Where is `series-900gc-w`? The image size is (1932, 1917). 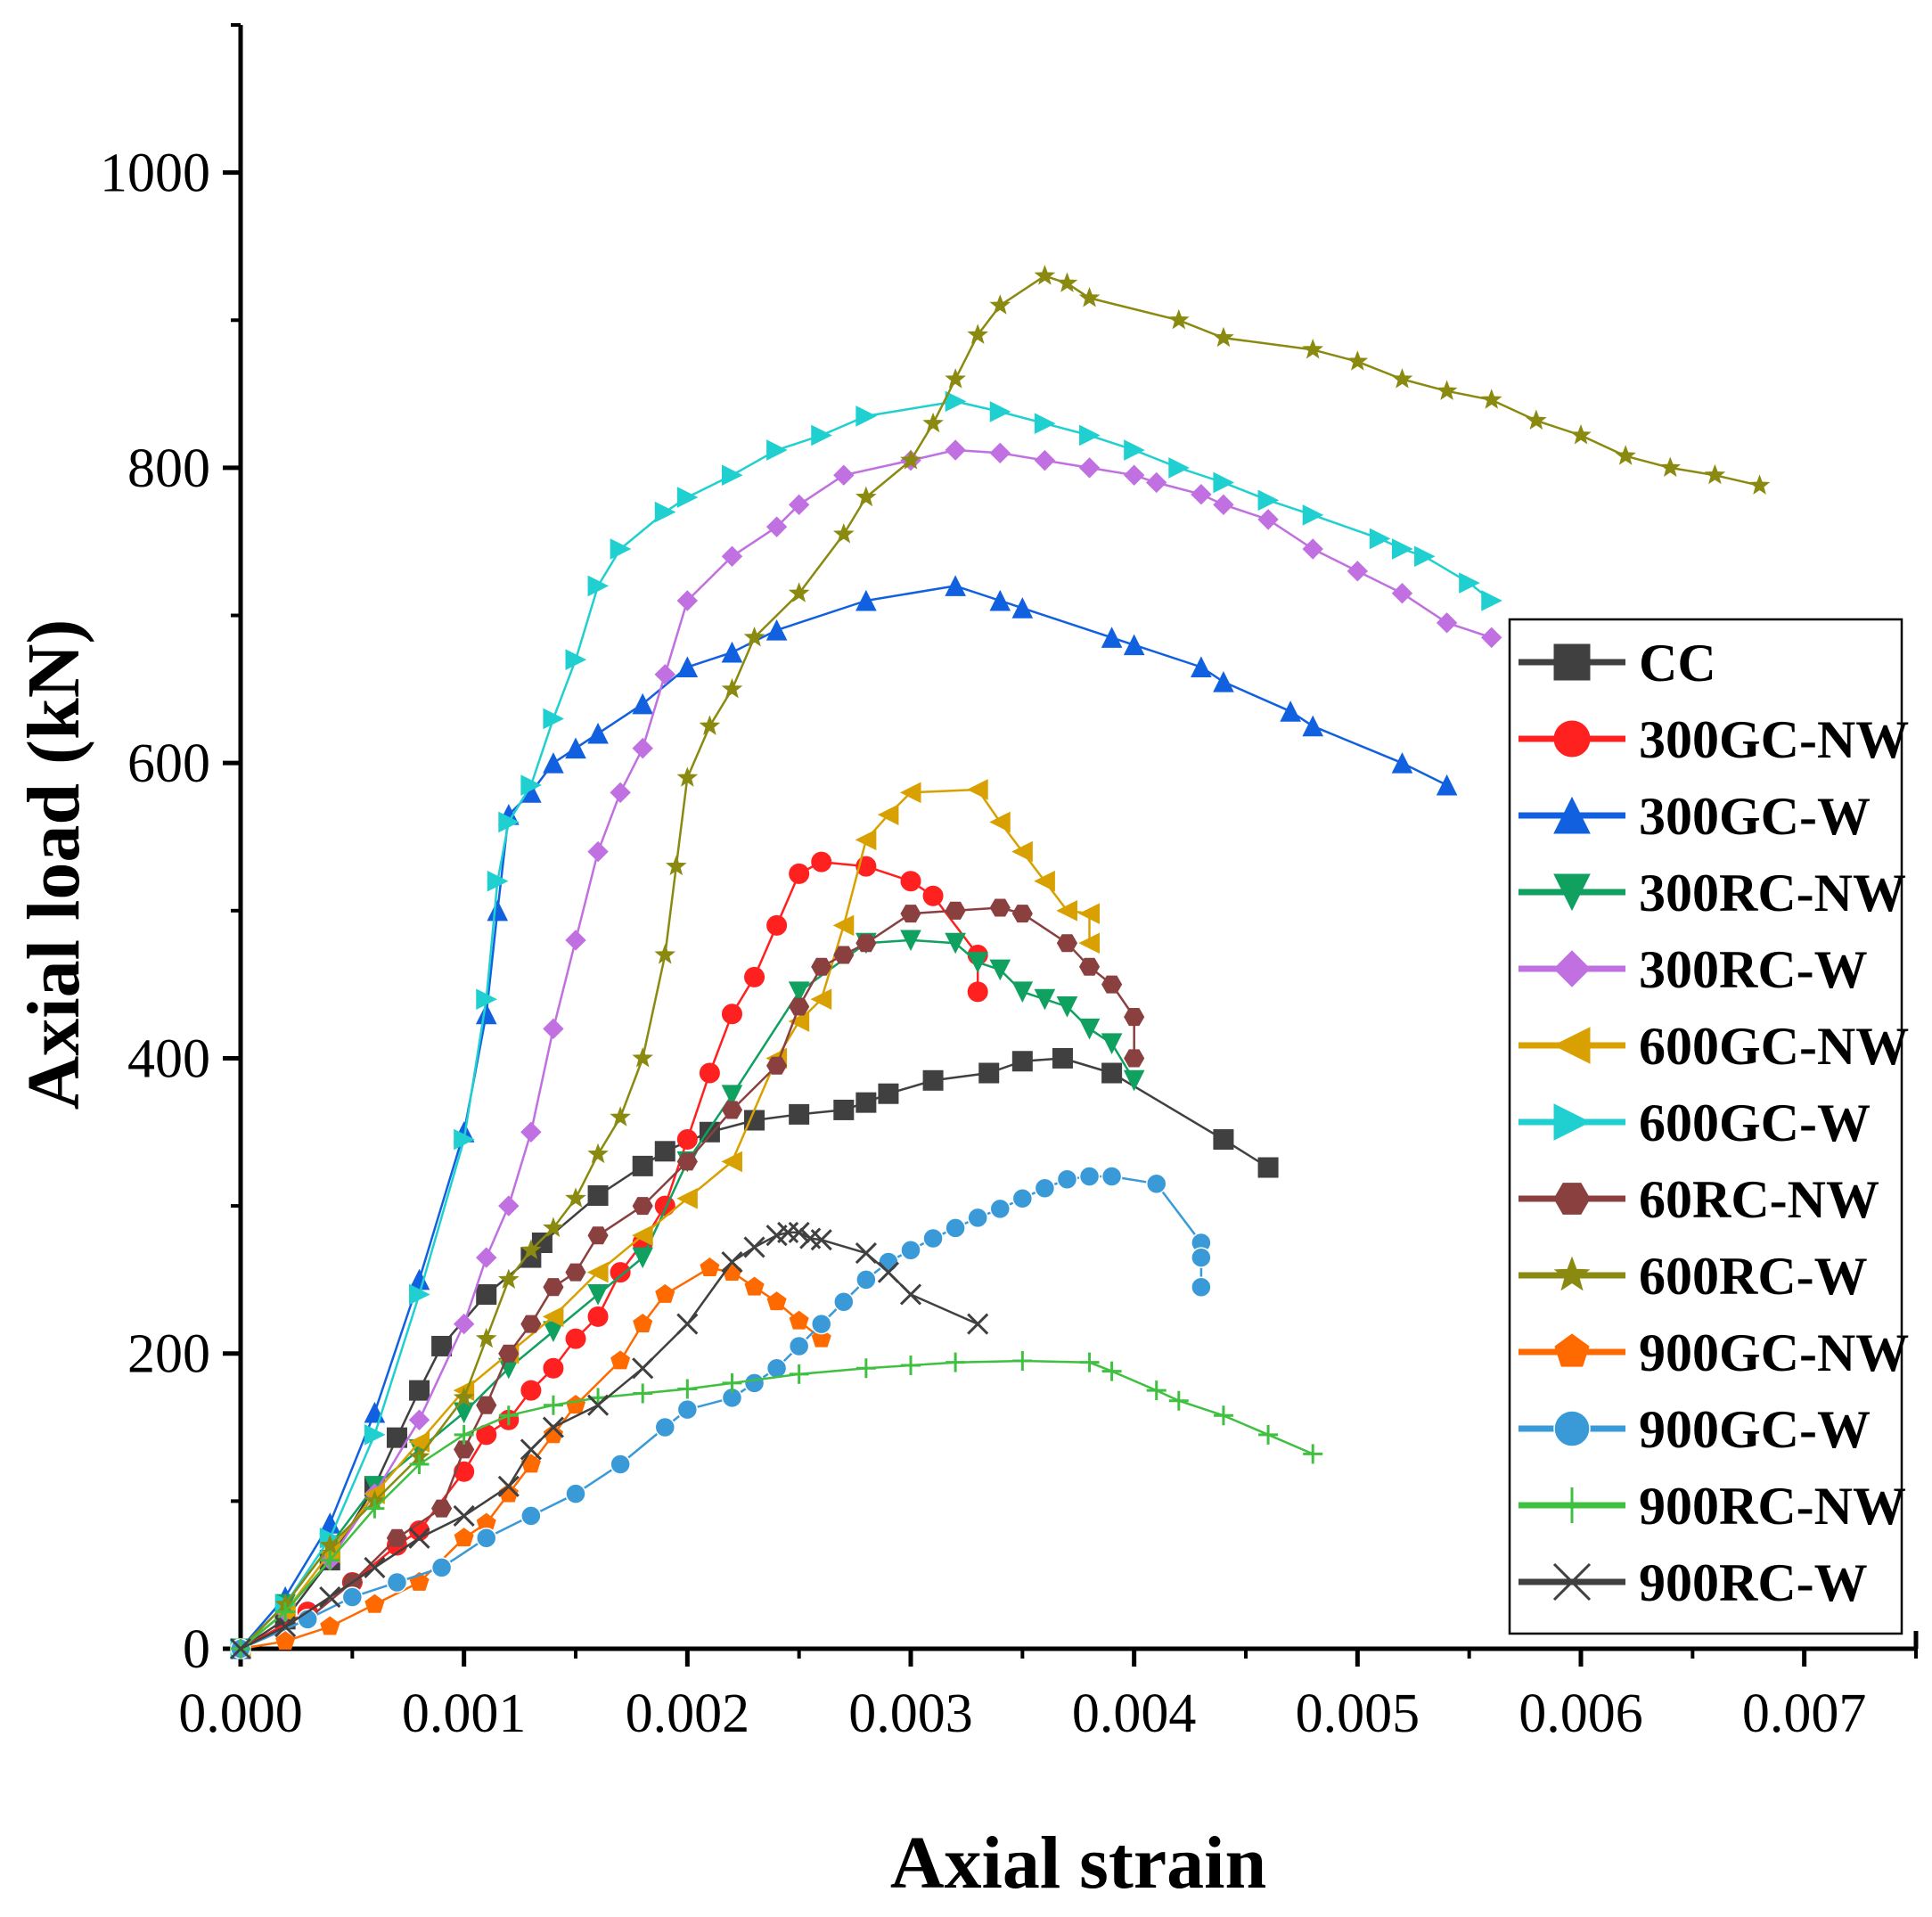
series-900gc-w is located at coordinates (721, 1412).